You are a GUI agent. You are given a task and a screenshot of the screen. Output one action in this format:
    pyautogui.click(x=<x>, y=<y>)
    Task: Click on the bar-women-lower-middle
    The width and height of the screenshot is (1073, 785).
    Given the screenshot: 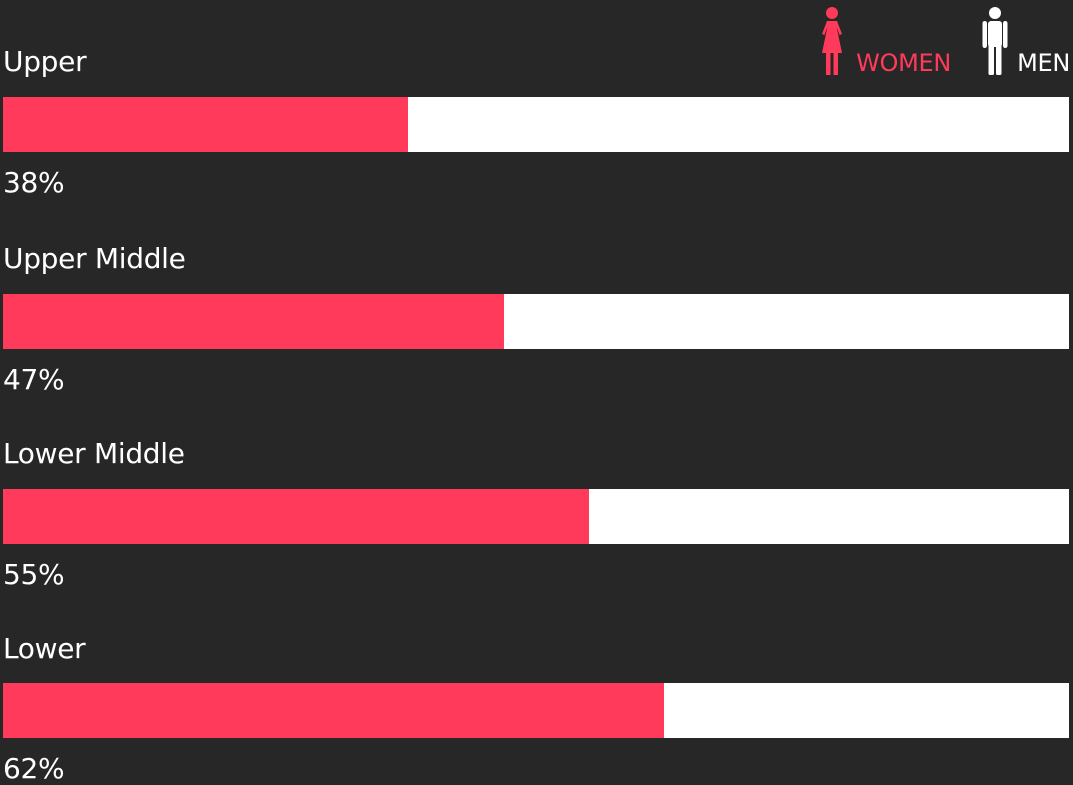 What is the action you would take?
    pyautogui.click(x=296, y=516)
    